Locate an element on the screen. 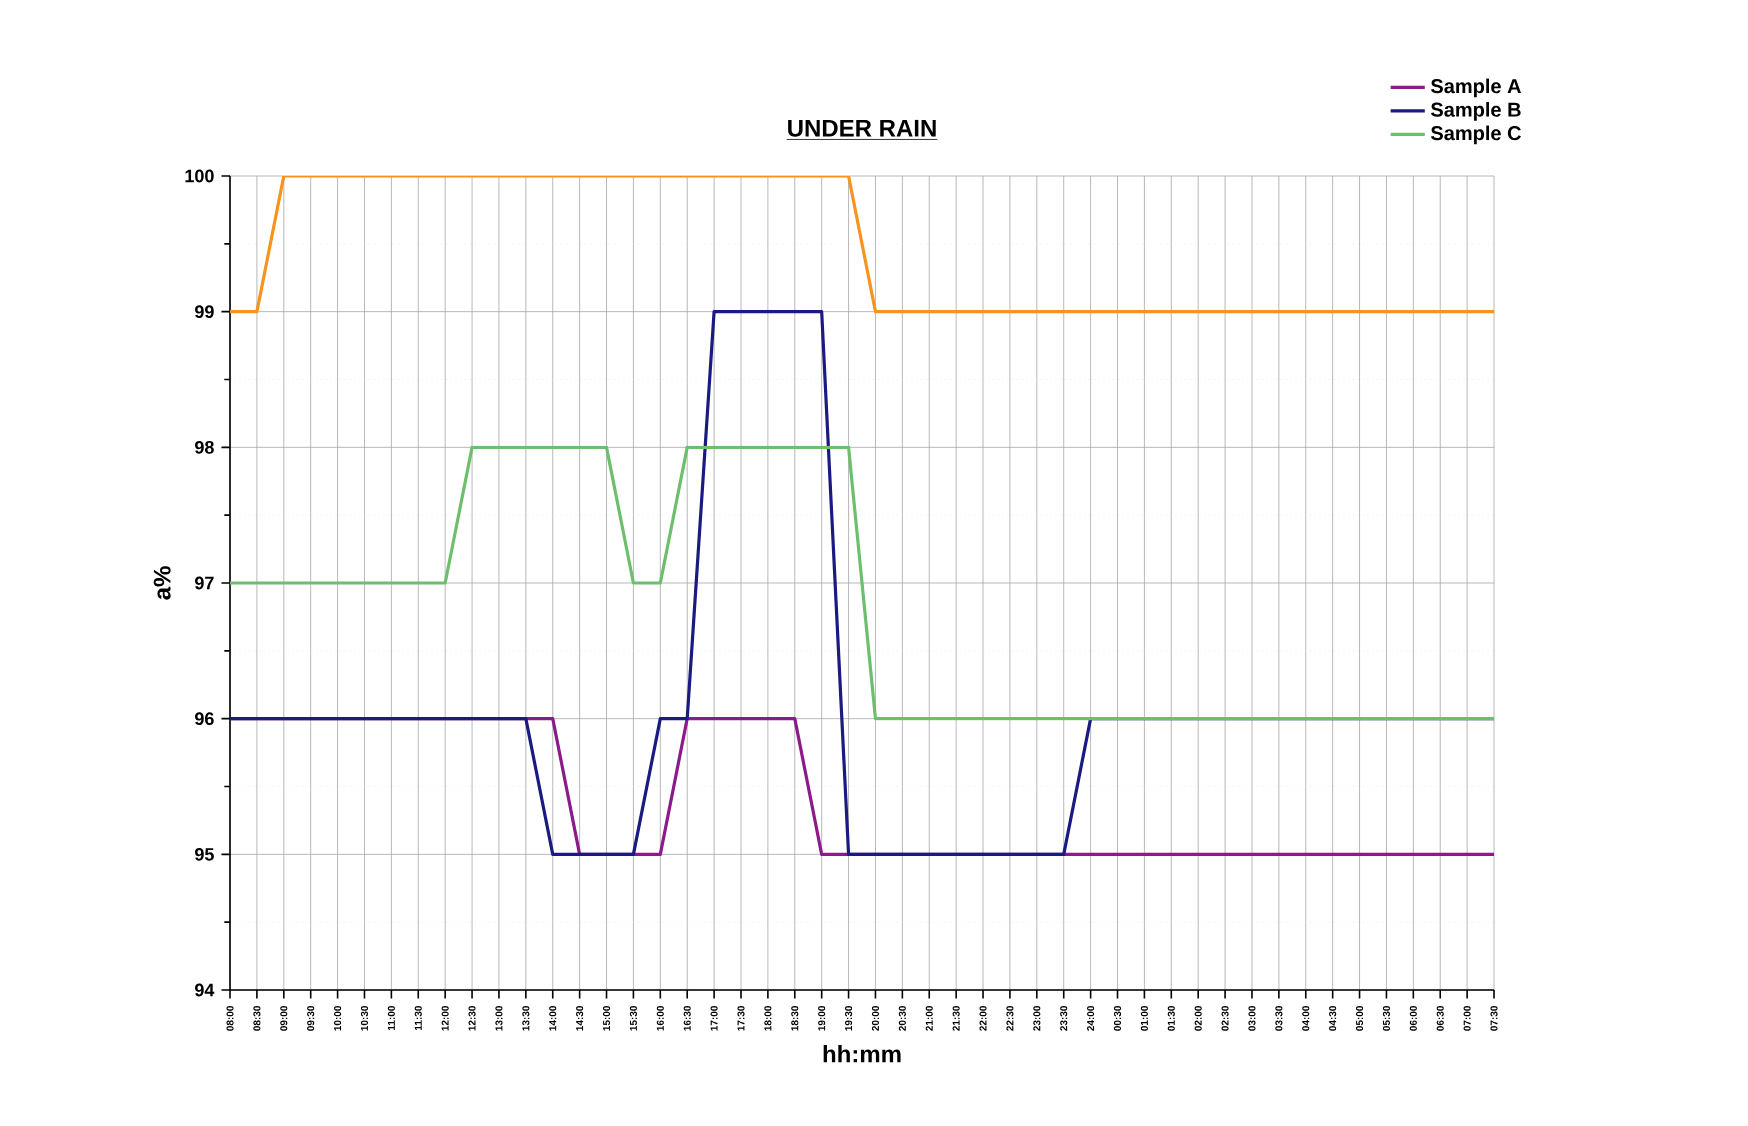  legend-label: Sample A is located at coordinates (1475, 88).